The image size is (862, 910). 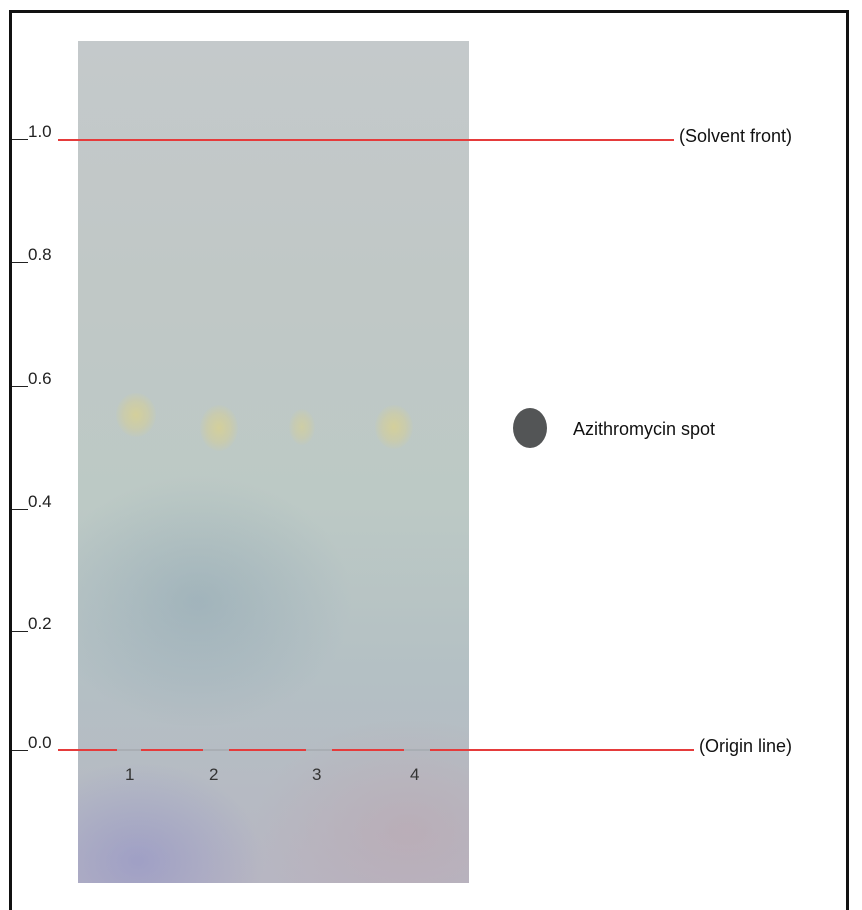 I want to click on tick-label-0-2: 0.2, so click(x=40, y=623).